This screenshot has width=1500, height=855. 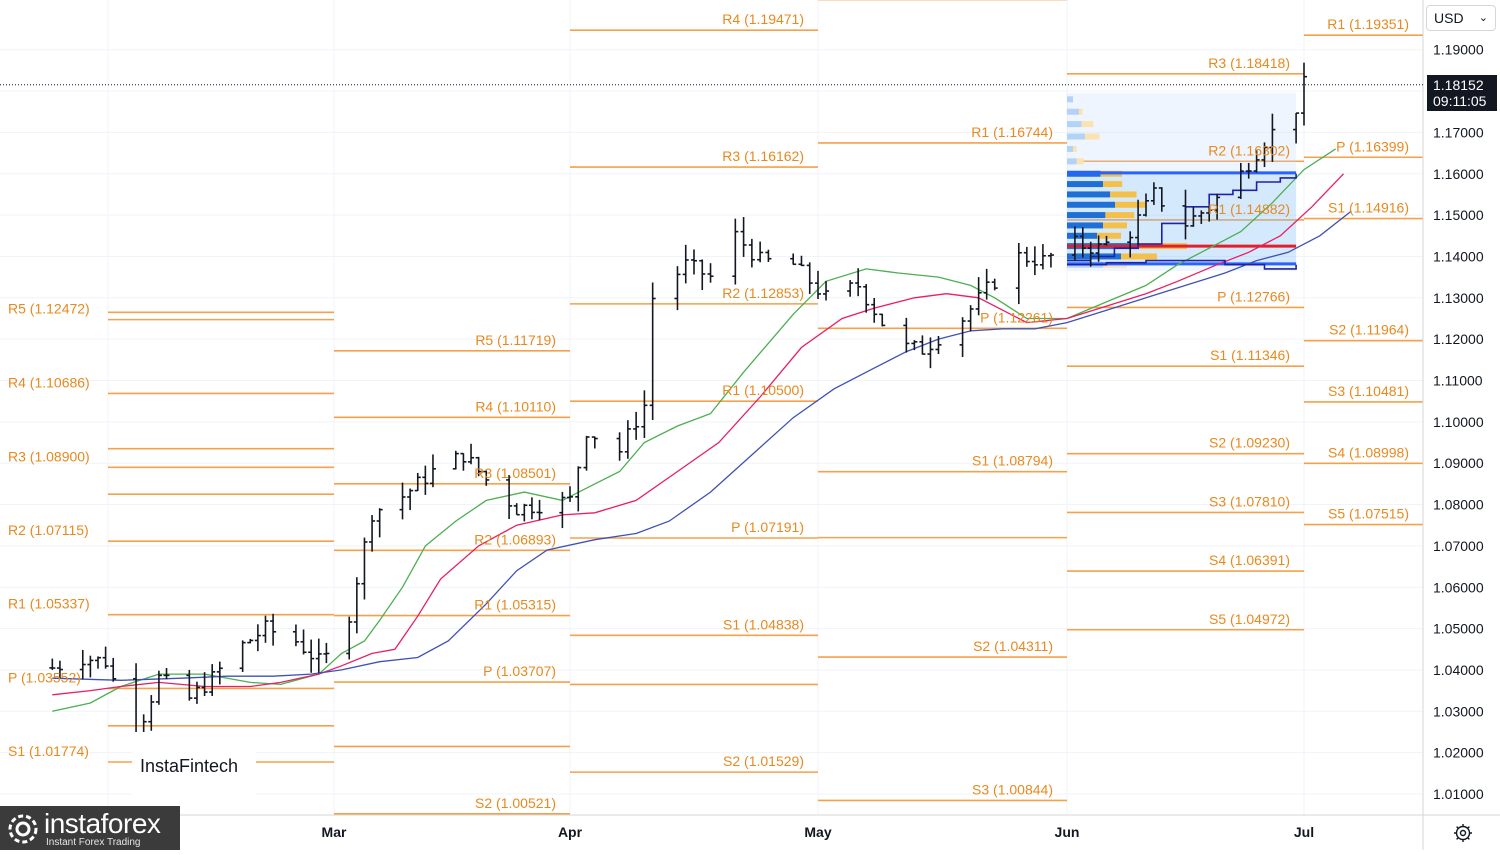 What do you see at coordinates (1368, 514) in the screenshot?
I see `pivot-label: S5 (1.07515)` at bounding box center [1368, 514].